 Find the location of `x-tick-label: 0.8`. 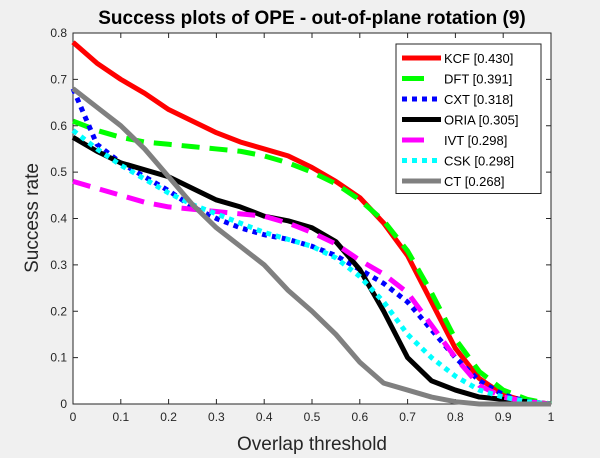

x-tick-label: 0.8 is located at coordinates (455, 417).